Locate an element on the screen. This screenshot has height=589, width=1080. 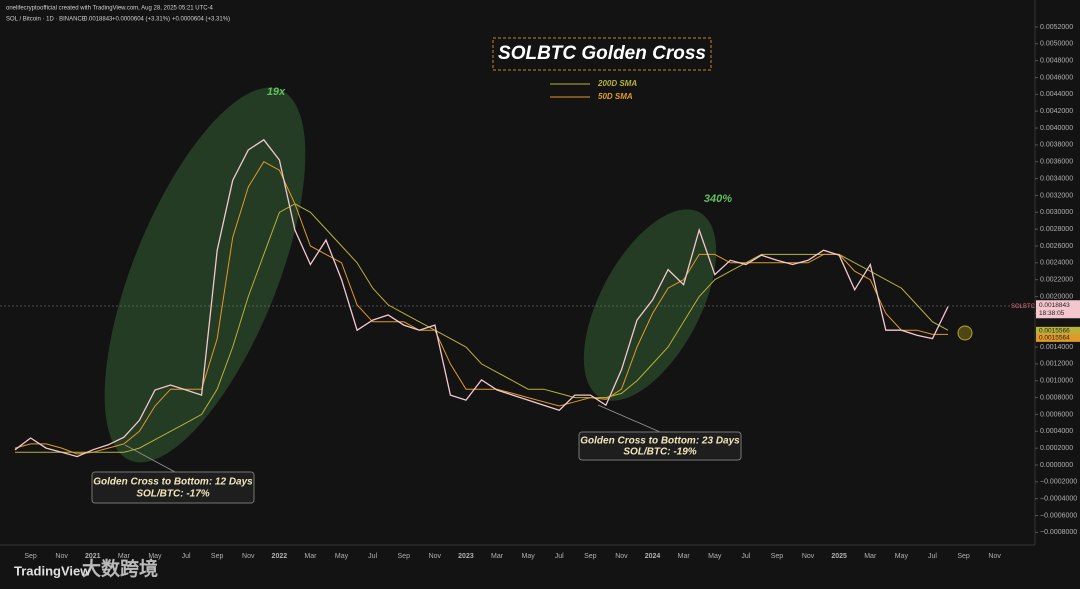
x-tick-label: 2025 is located at coordinates (839, 556).